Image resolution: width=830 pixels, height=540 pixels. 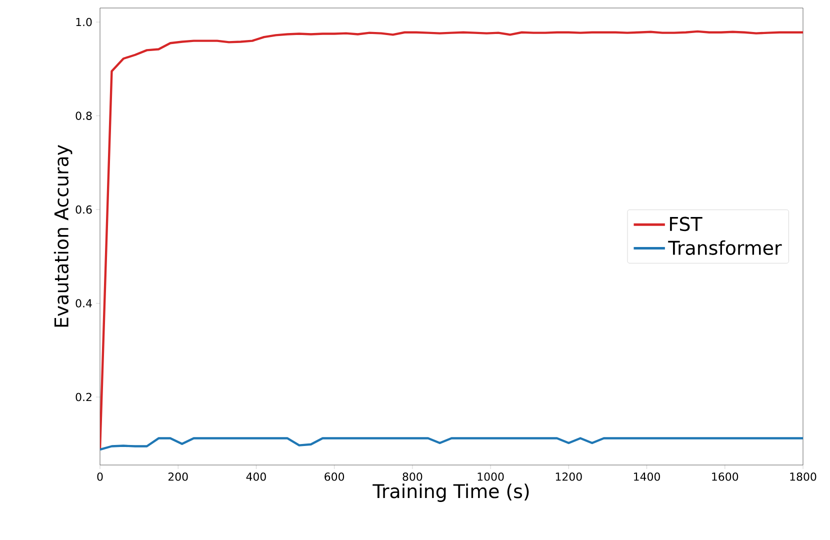 I want to click on legend-label: Transformer, so click(x=725, y=247).